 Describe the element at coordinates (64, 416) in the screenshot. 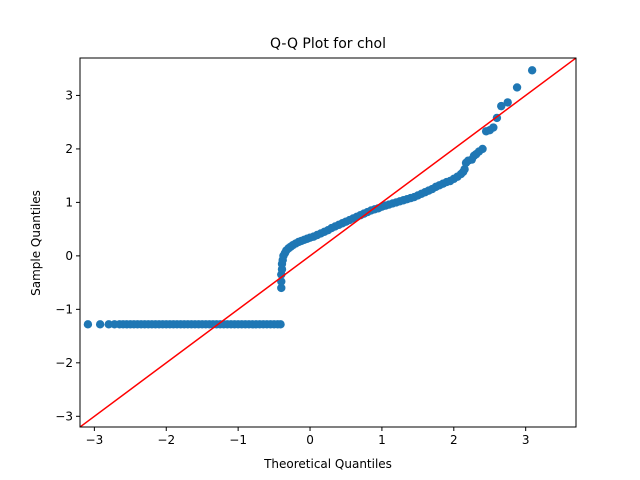

I see `y-tick-label: −3` at that location.